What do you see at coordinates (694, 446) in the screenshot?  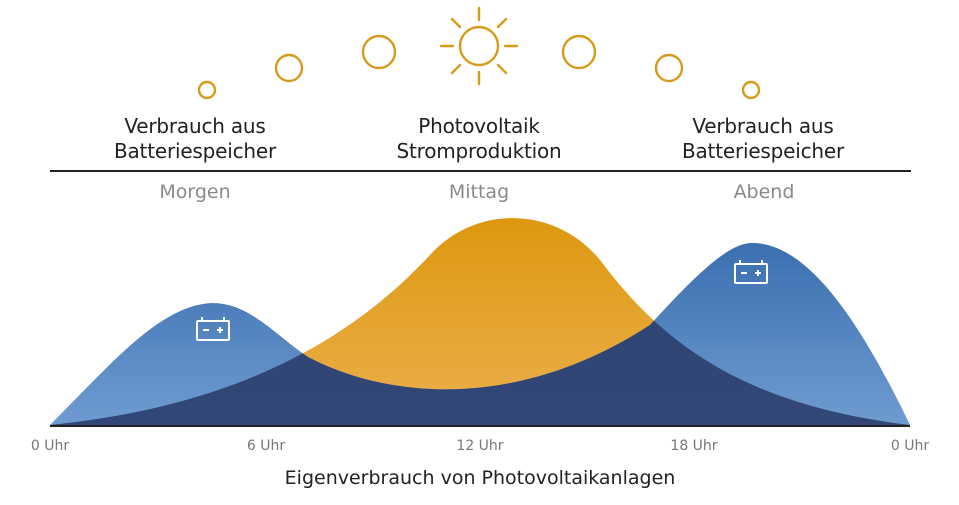 I see `x-tick-label: 18 Uhr` at bounding box center [694, 446].